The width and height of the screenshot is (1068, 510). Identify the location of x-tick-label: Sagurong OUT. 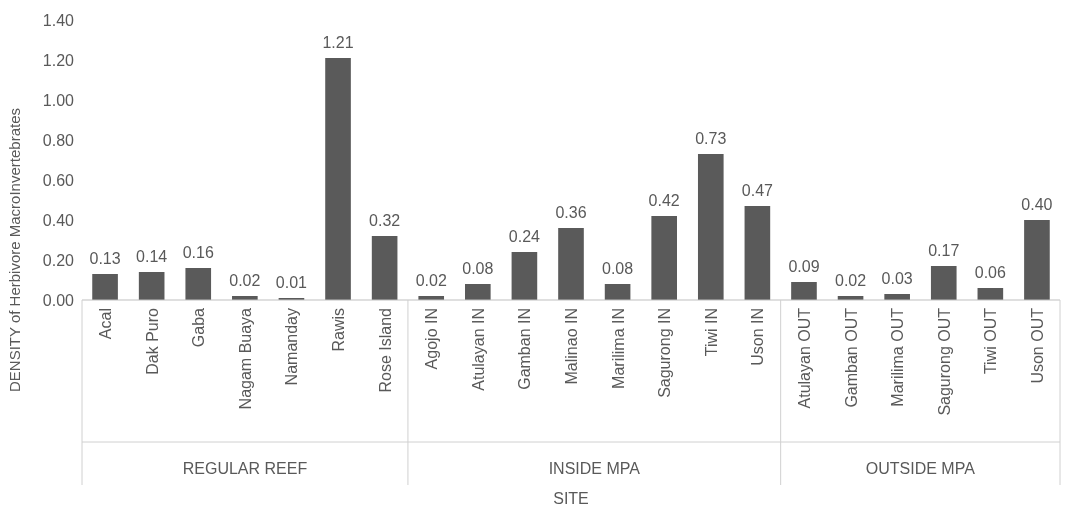
(944, 361).